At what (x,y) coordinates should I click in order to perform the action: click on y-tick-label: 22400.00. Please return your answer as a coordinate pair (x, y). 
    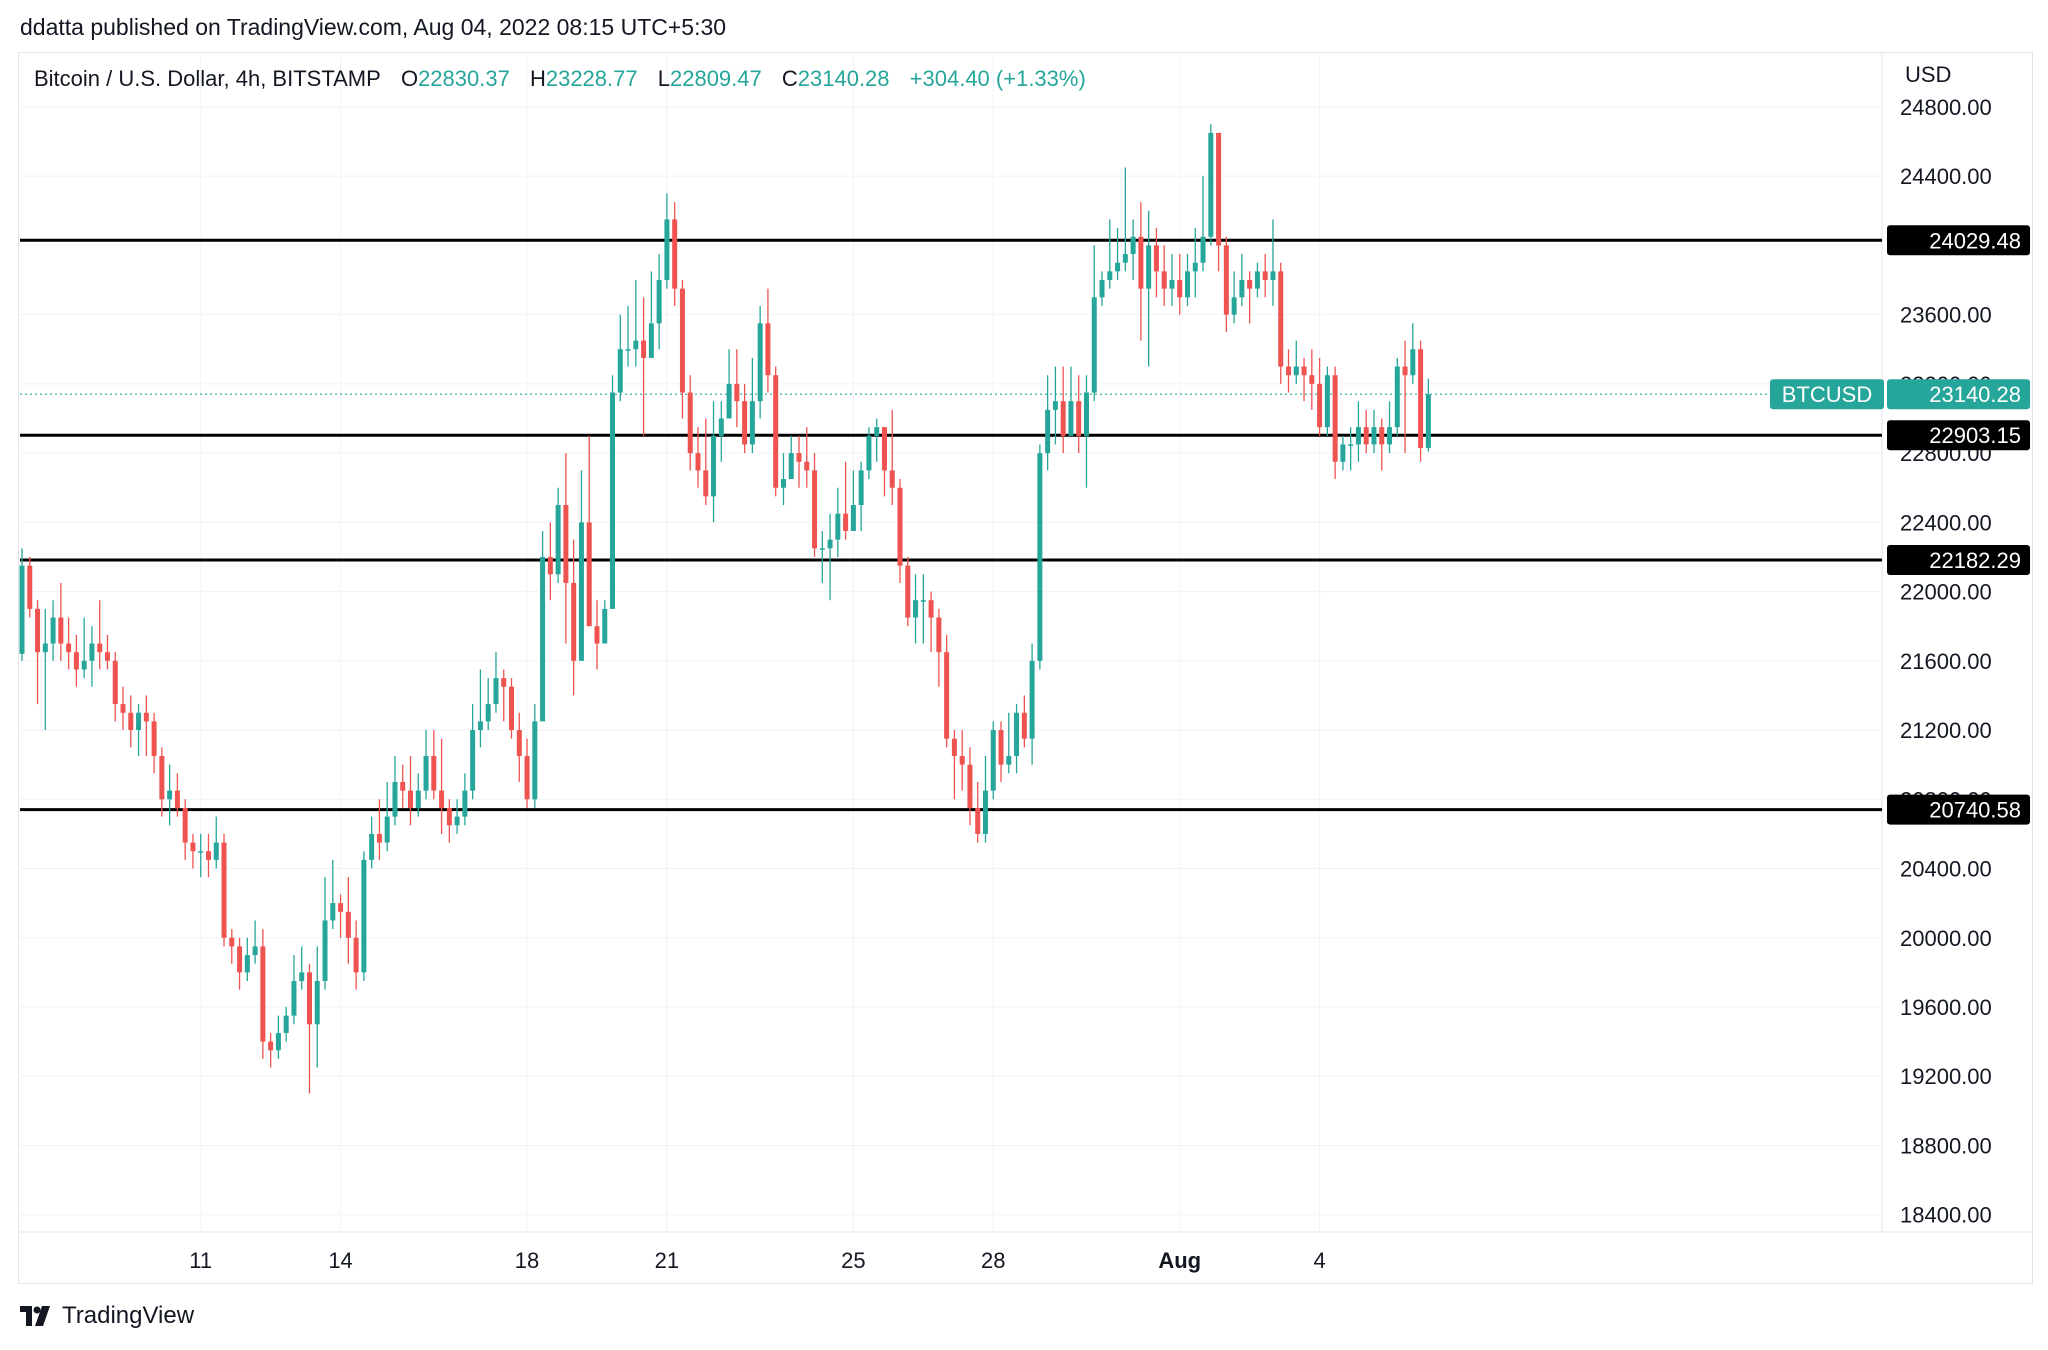
    Looking at the image, I should click on (1946, 522).